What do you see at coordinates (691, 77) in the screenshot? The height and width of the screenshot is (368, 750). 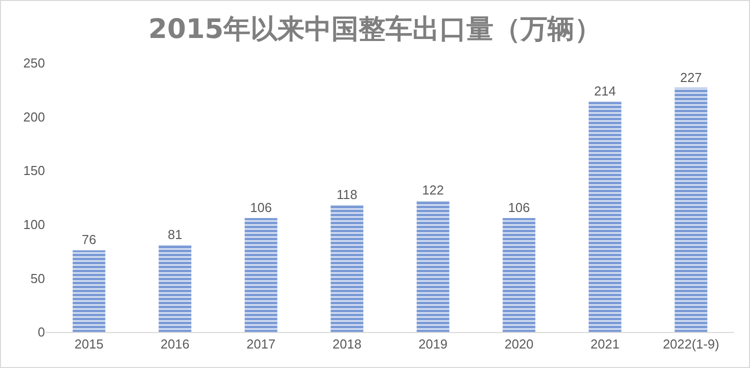 I see `data-label: 227` at bounding box center [691, 77].